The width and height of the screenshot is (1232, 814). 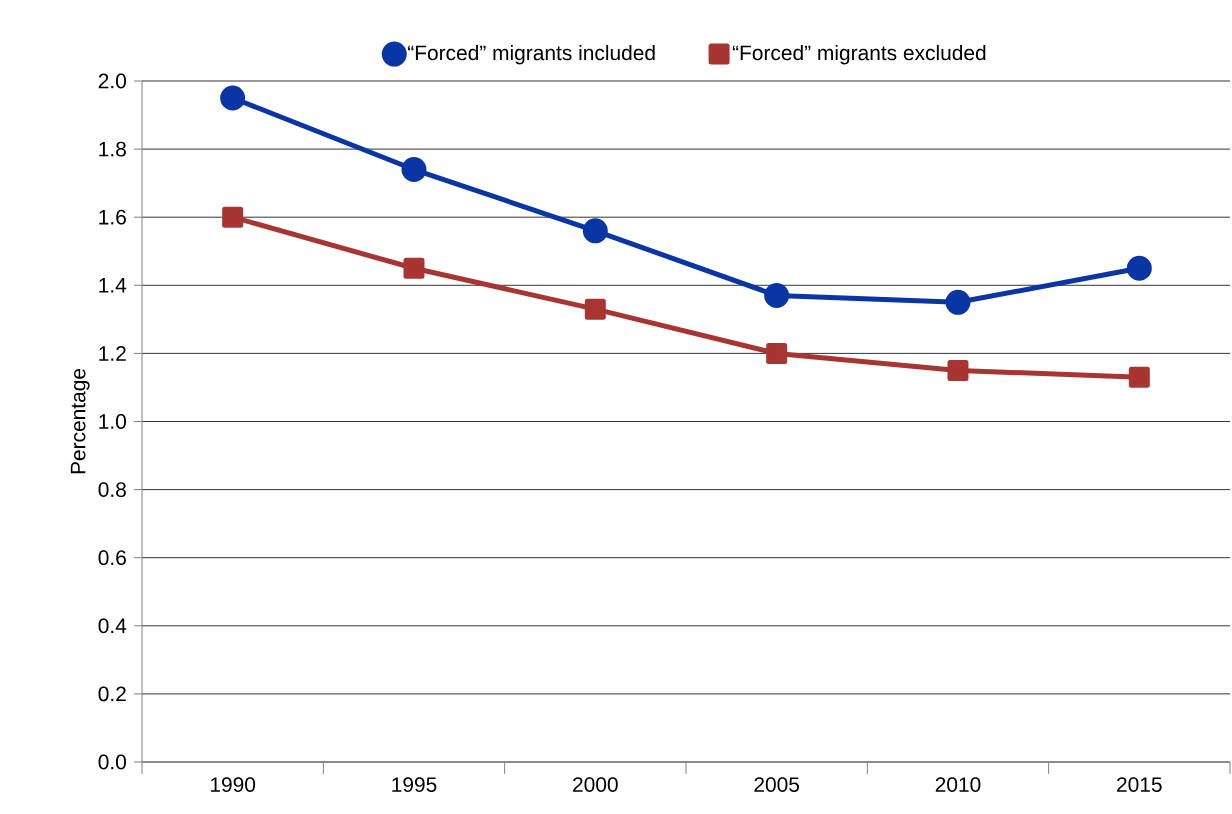 I want to click on y-tick-label: 0.6, so click(x=112, y=558).